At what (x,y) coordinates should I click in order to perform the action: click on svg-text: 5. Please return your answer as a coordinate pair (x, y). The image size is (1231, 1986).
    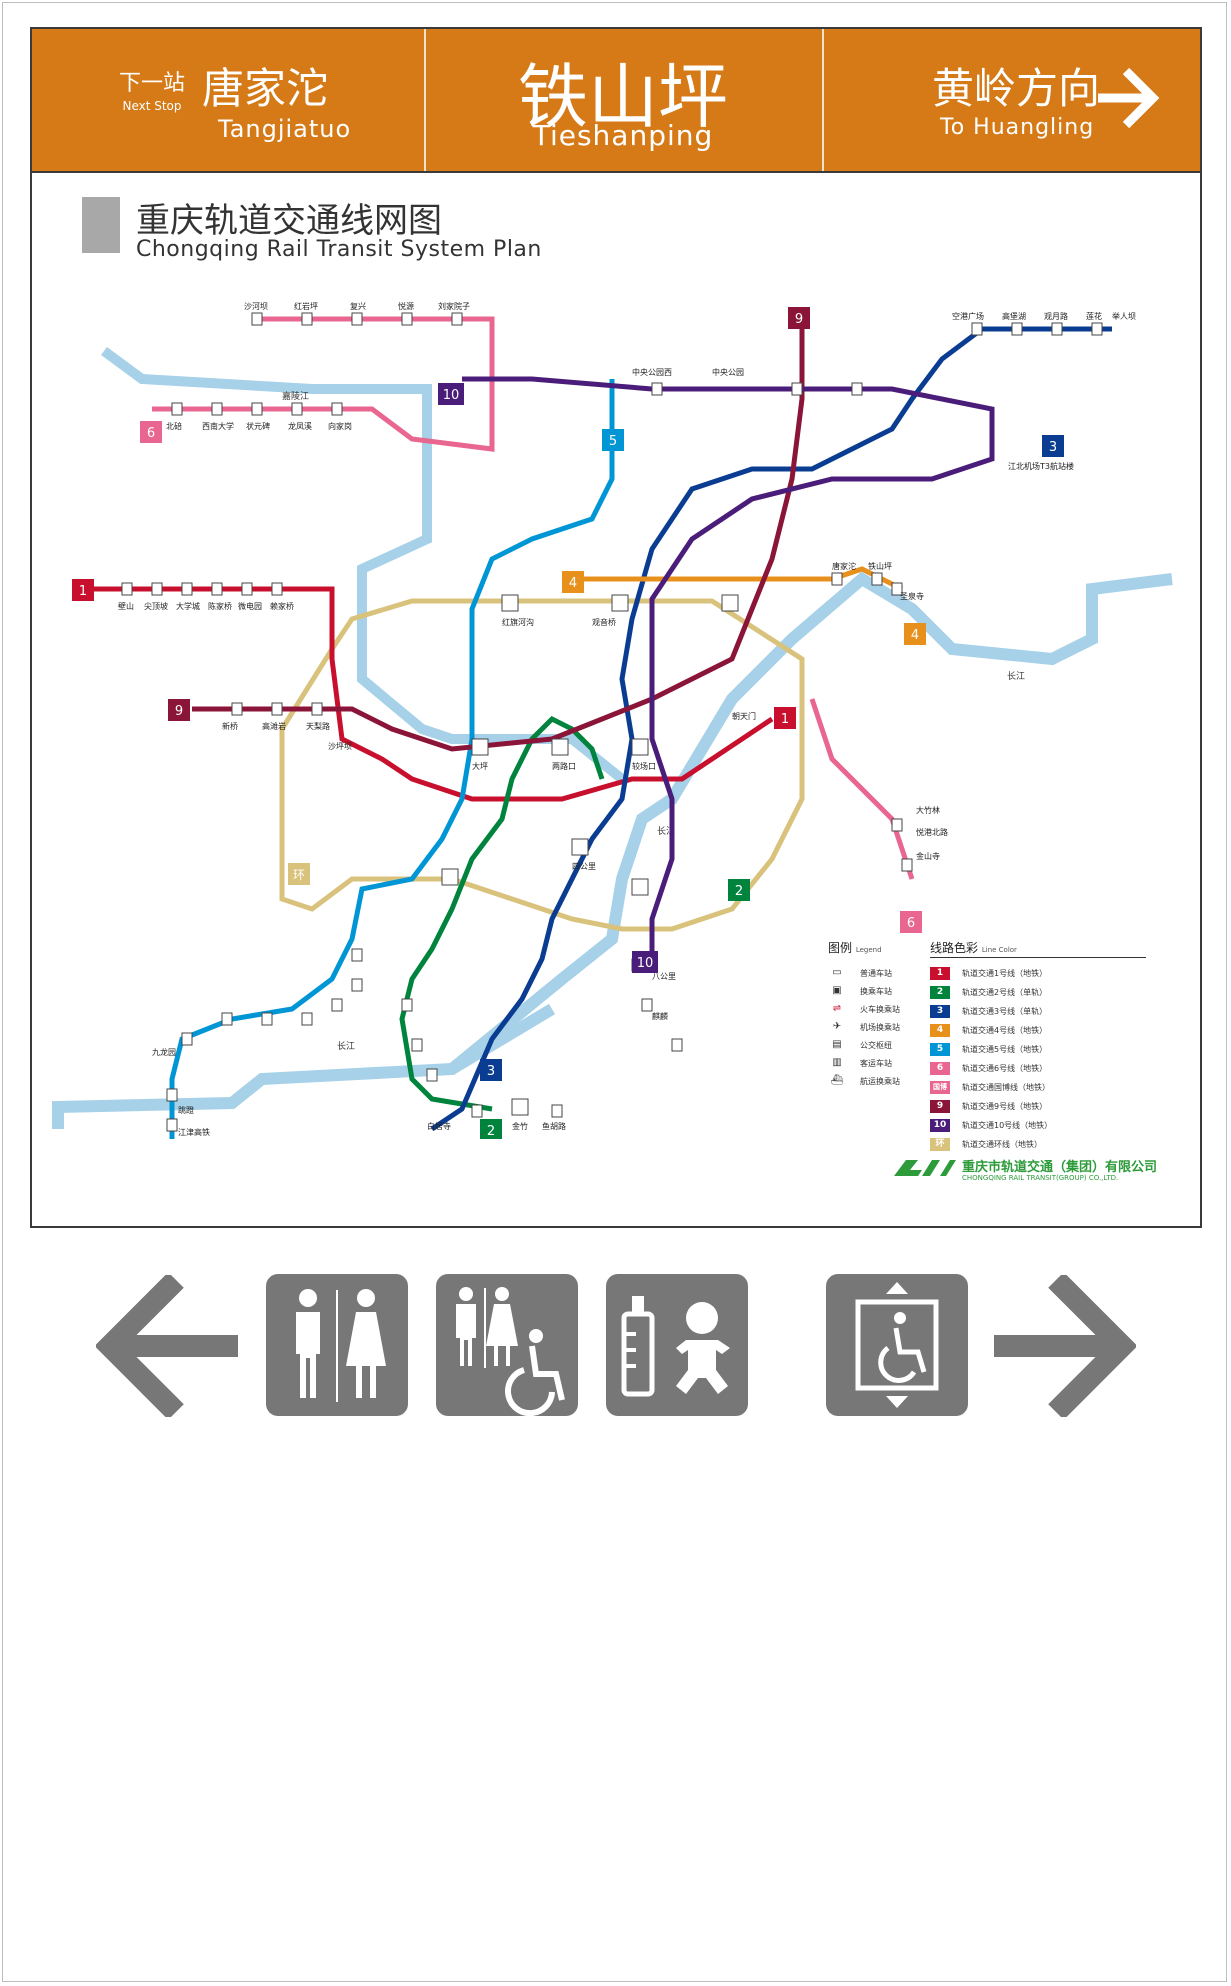
    Looking at the image, I should click on (613, 441).